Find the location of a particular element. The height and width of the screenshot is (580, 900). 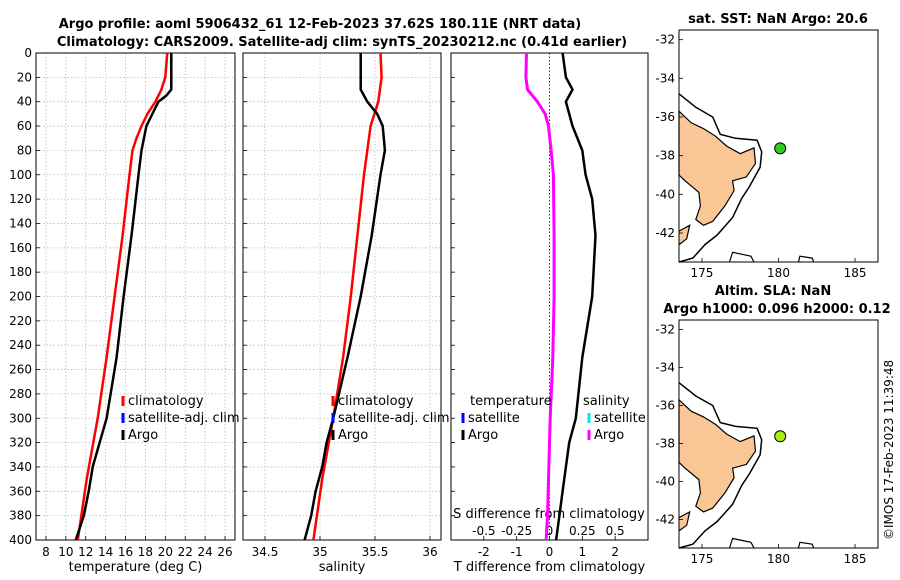

x-tick-label: 1 is located at coordinates (583, 552).